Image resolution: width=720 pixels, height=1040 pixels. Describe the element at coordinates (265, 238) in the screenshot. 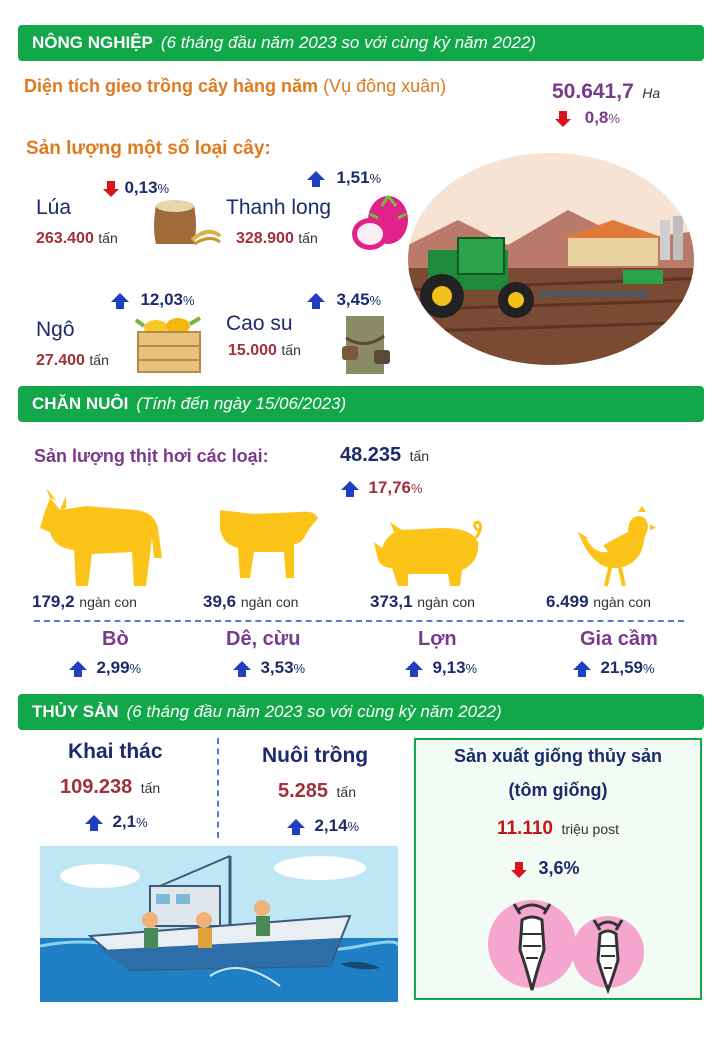

I see `dragonfruit-value: 328.900` at that location.